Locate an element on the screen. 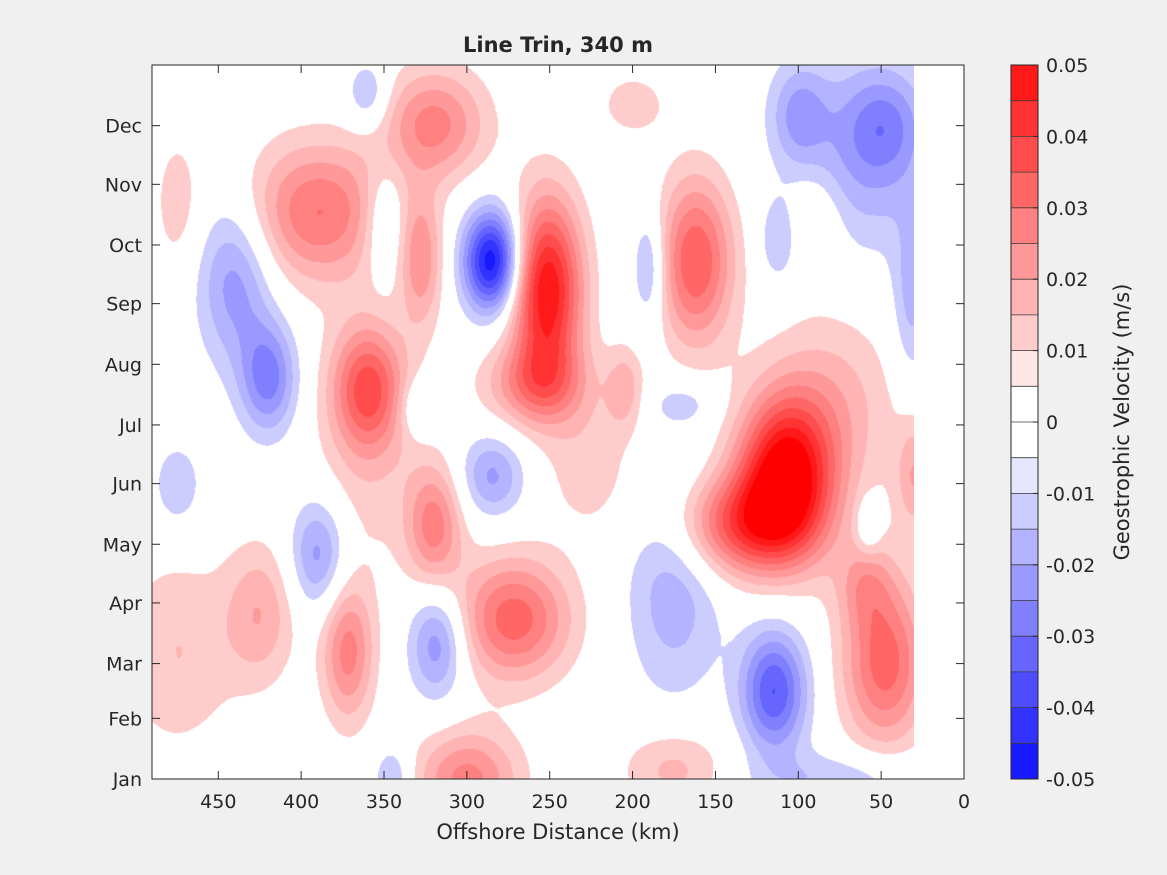  x-tick-label: 200 is located at coordinates (632, 802).